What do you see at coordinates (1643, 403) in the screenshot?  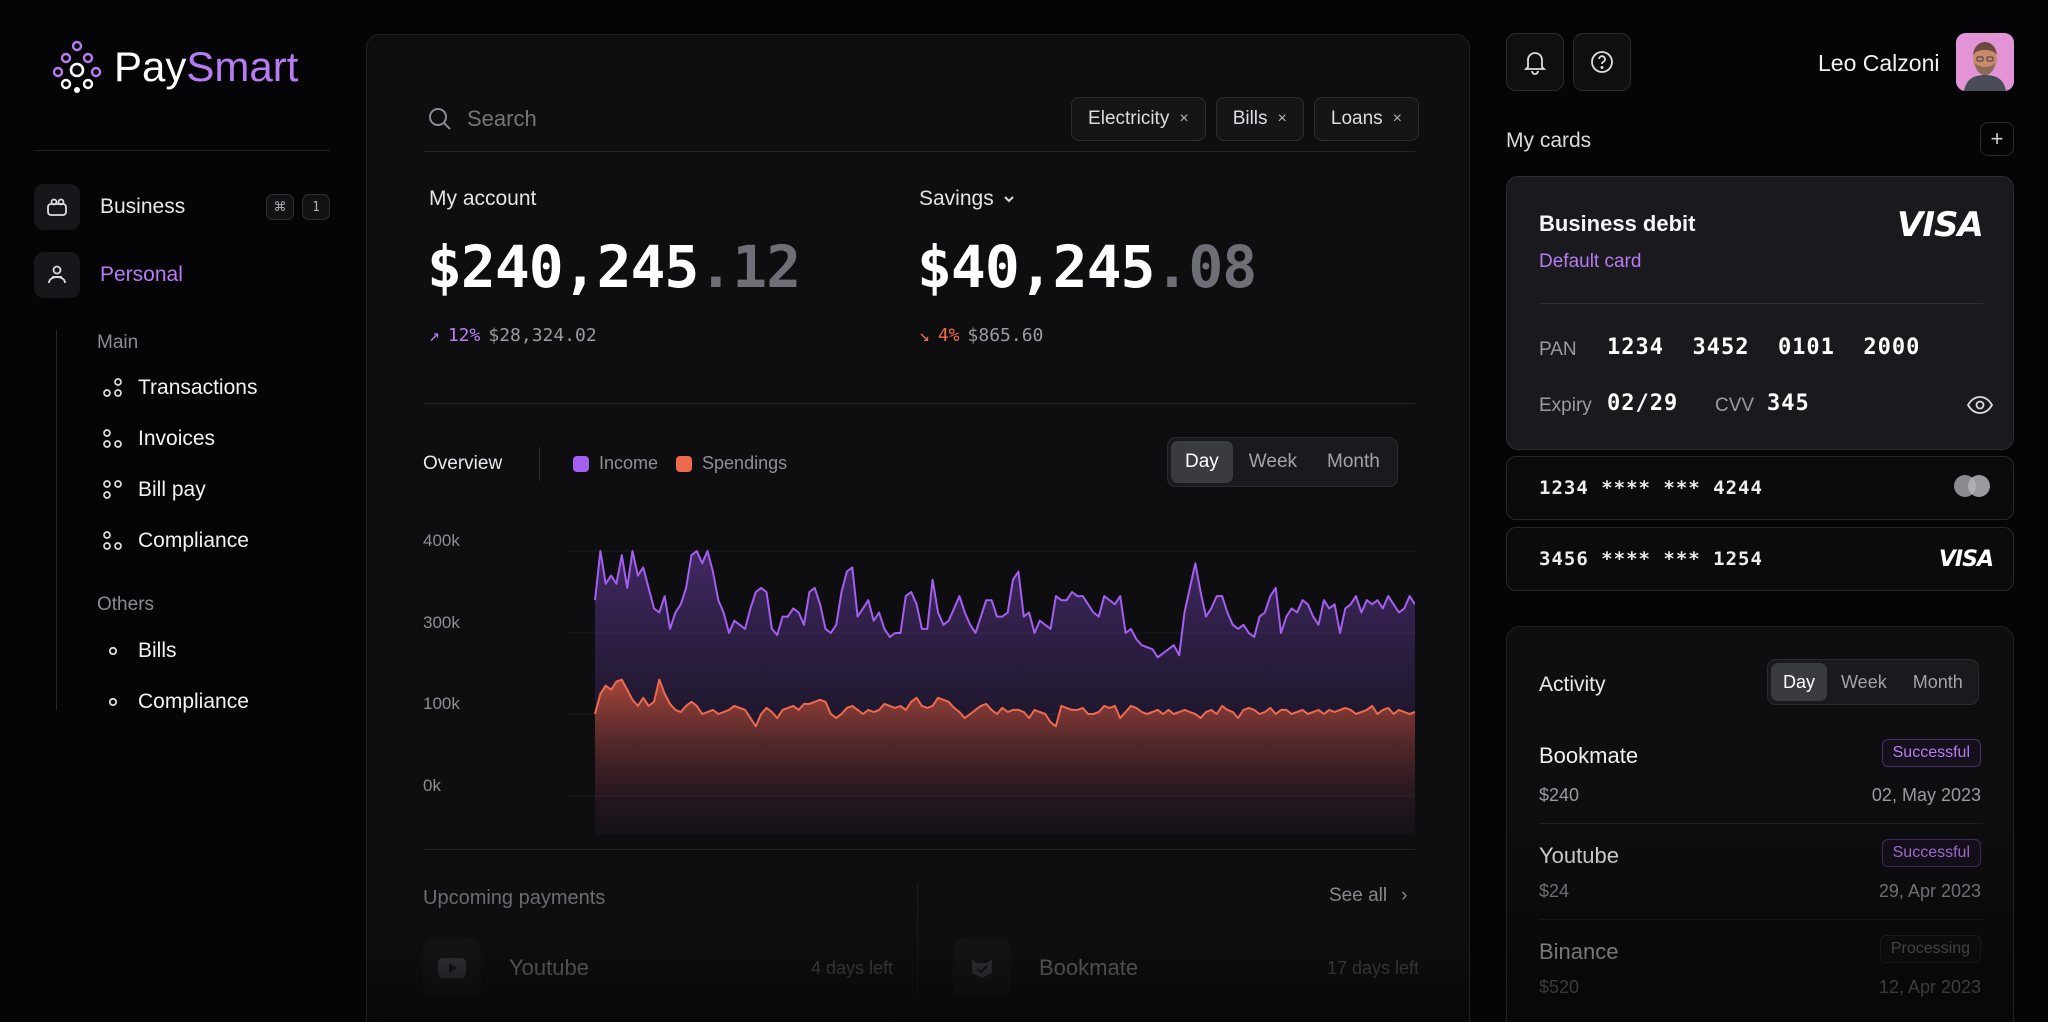 I see `expiry-value: 02/29` at bounding box center [1643, 403].